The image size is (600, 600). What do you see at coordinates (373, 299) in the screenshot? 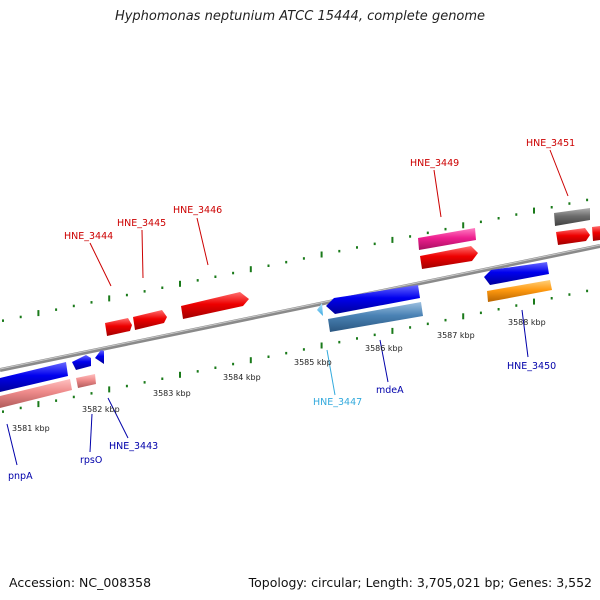
I see `gene-mdeA-feature` at bounding box center [373, 299].